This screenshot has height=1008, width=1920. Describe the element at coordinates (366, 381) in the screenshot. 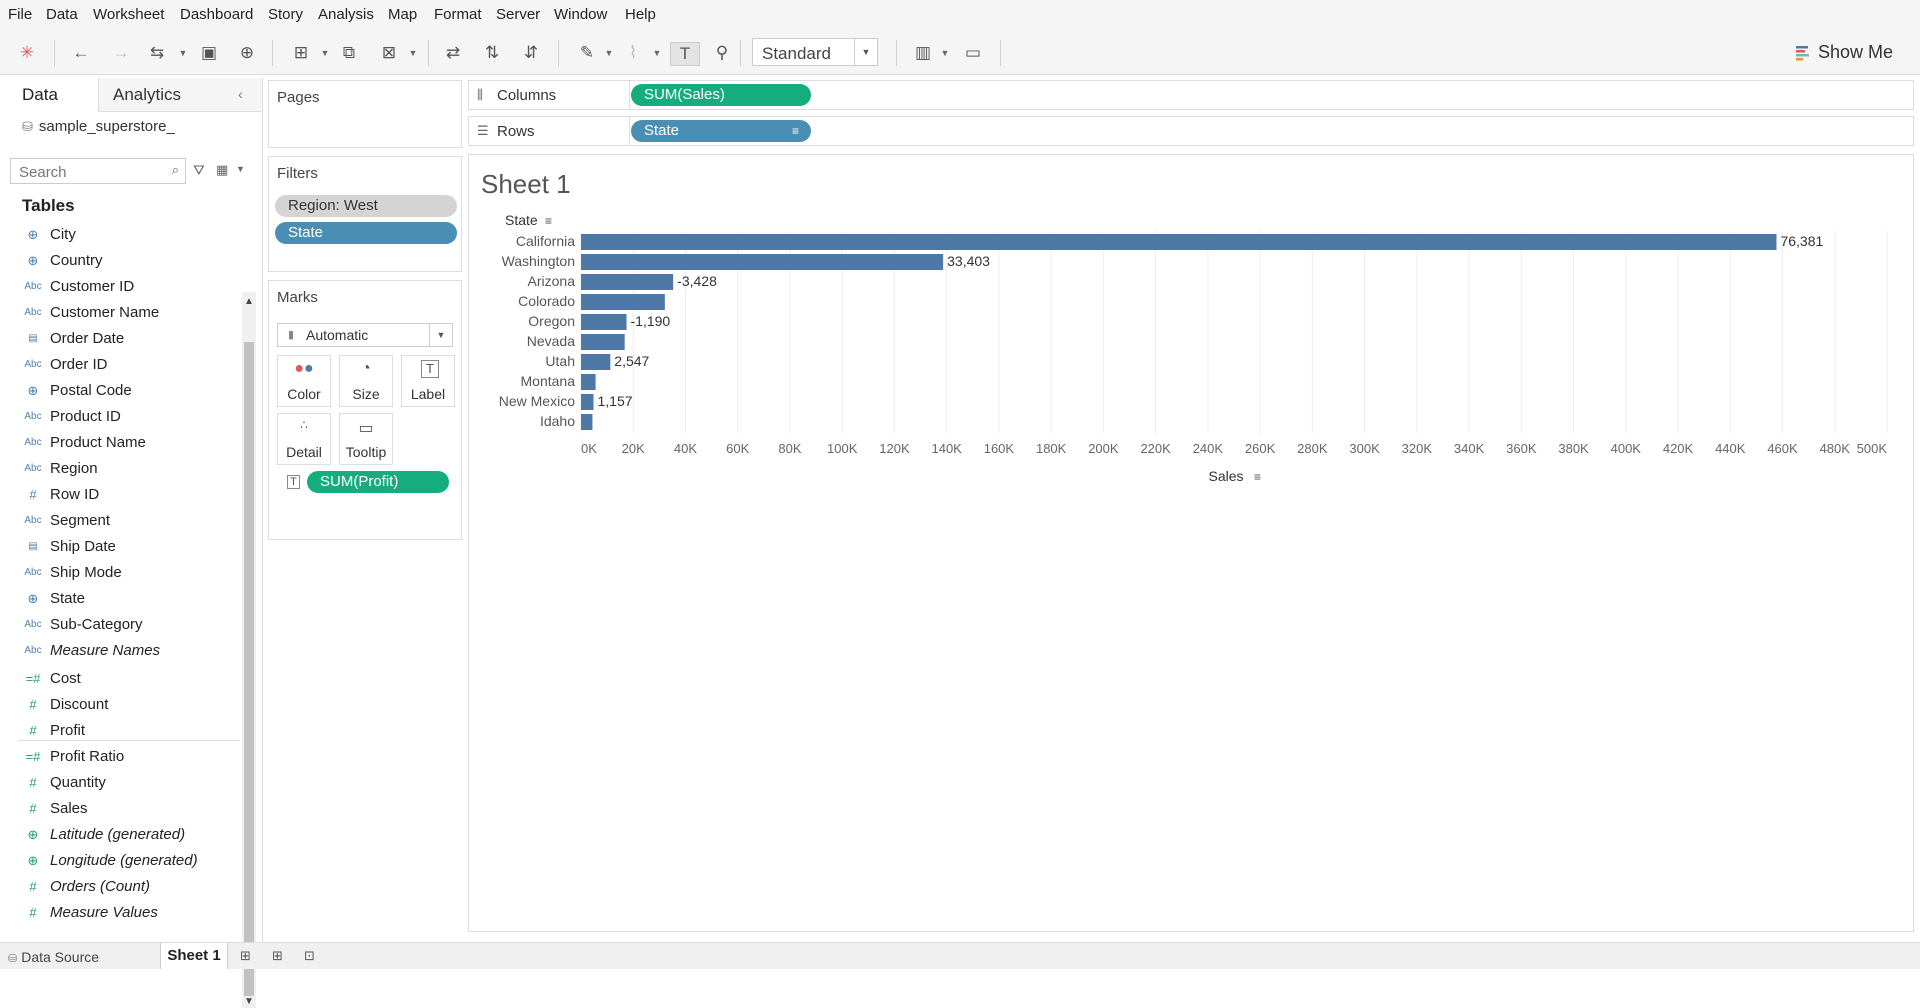

I see `size-button: ◔ Size` at that location.